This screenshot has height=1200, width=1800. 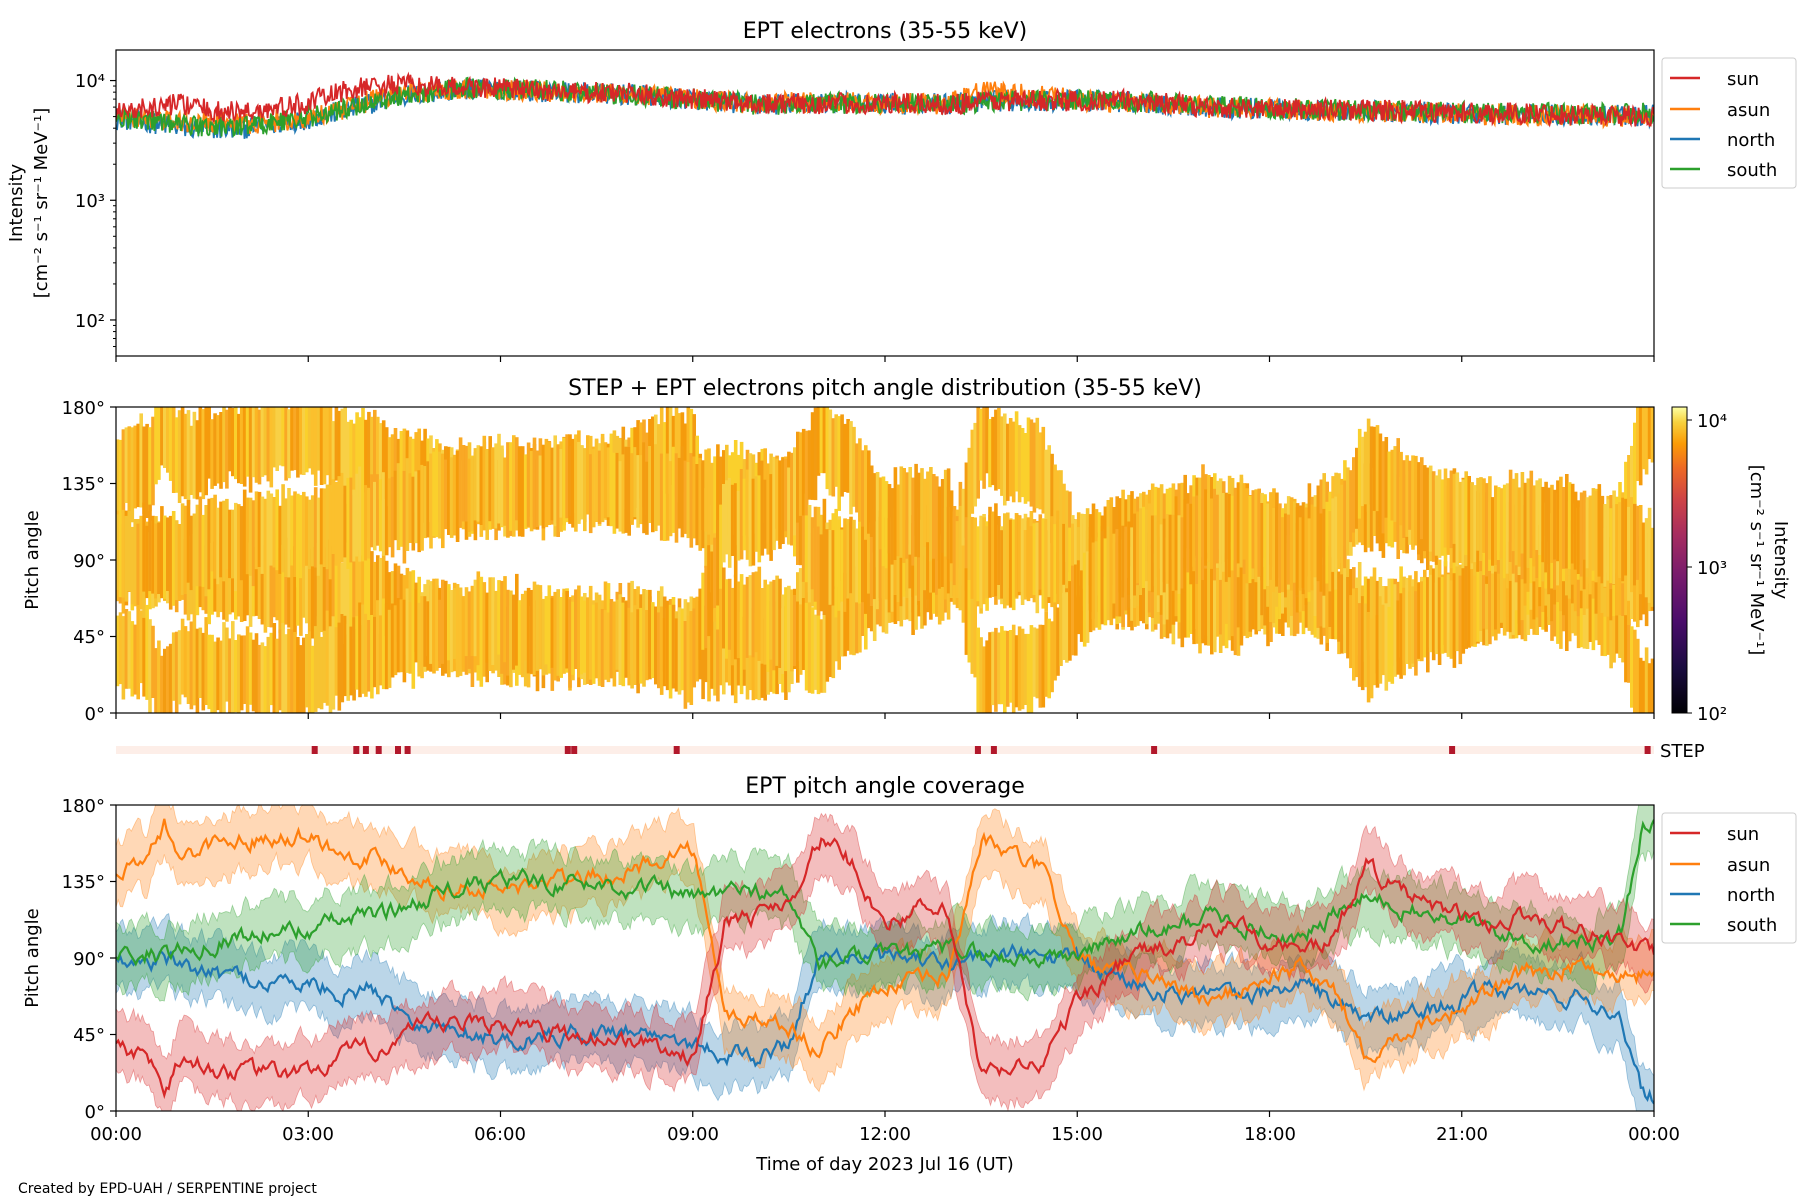 What do you see at coordinates (1729, 878) in the screenshot?
I see `legend-bottom: sun asun north south` at bounding box center [1729, 878].